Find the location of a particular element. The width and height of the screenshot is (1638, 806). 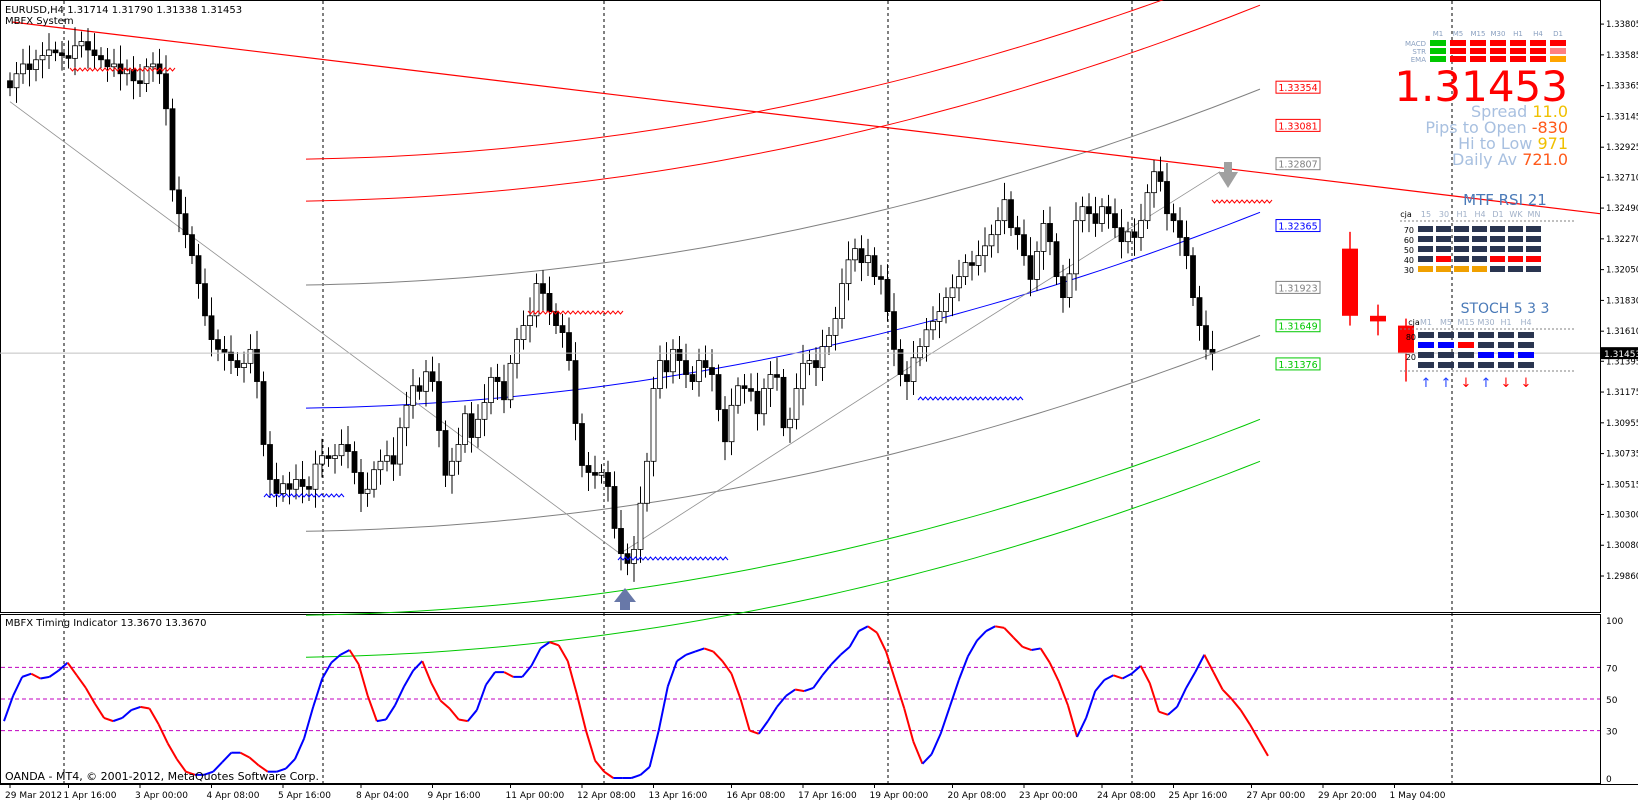

sub-tick-label: 70 is located at coordinates (1612, 669).